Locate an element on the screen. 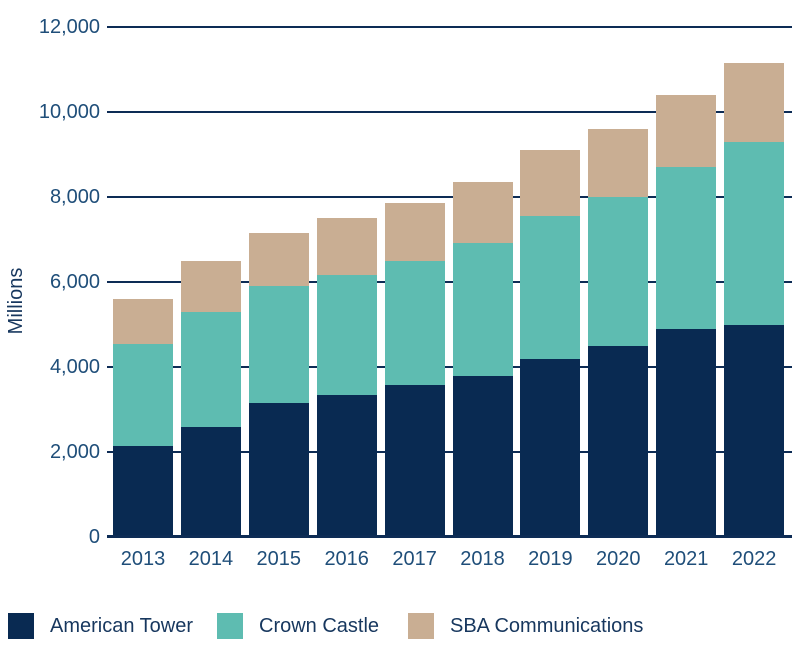  bar-segment-2015-crown-castle is located at coordinates (278, 345).